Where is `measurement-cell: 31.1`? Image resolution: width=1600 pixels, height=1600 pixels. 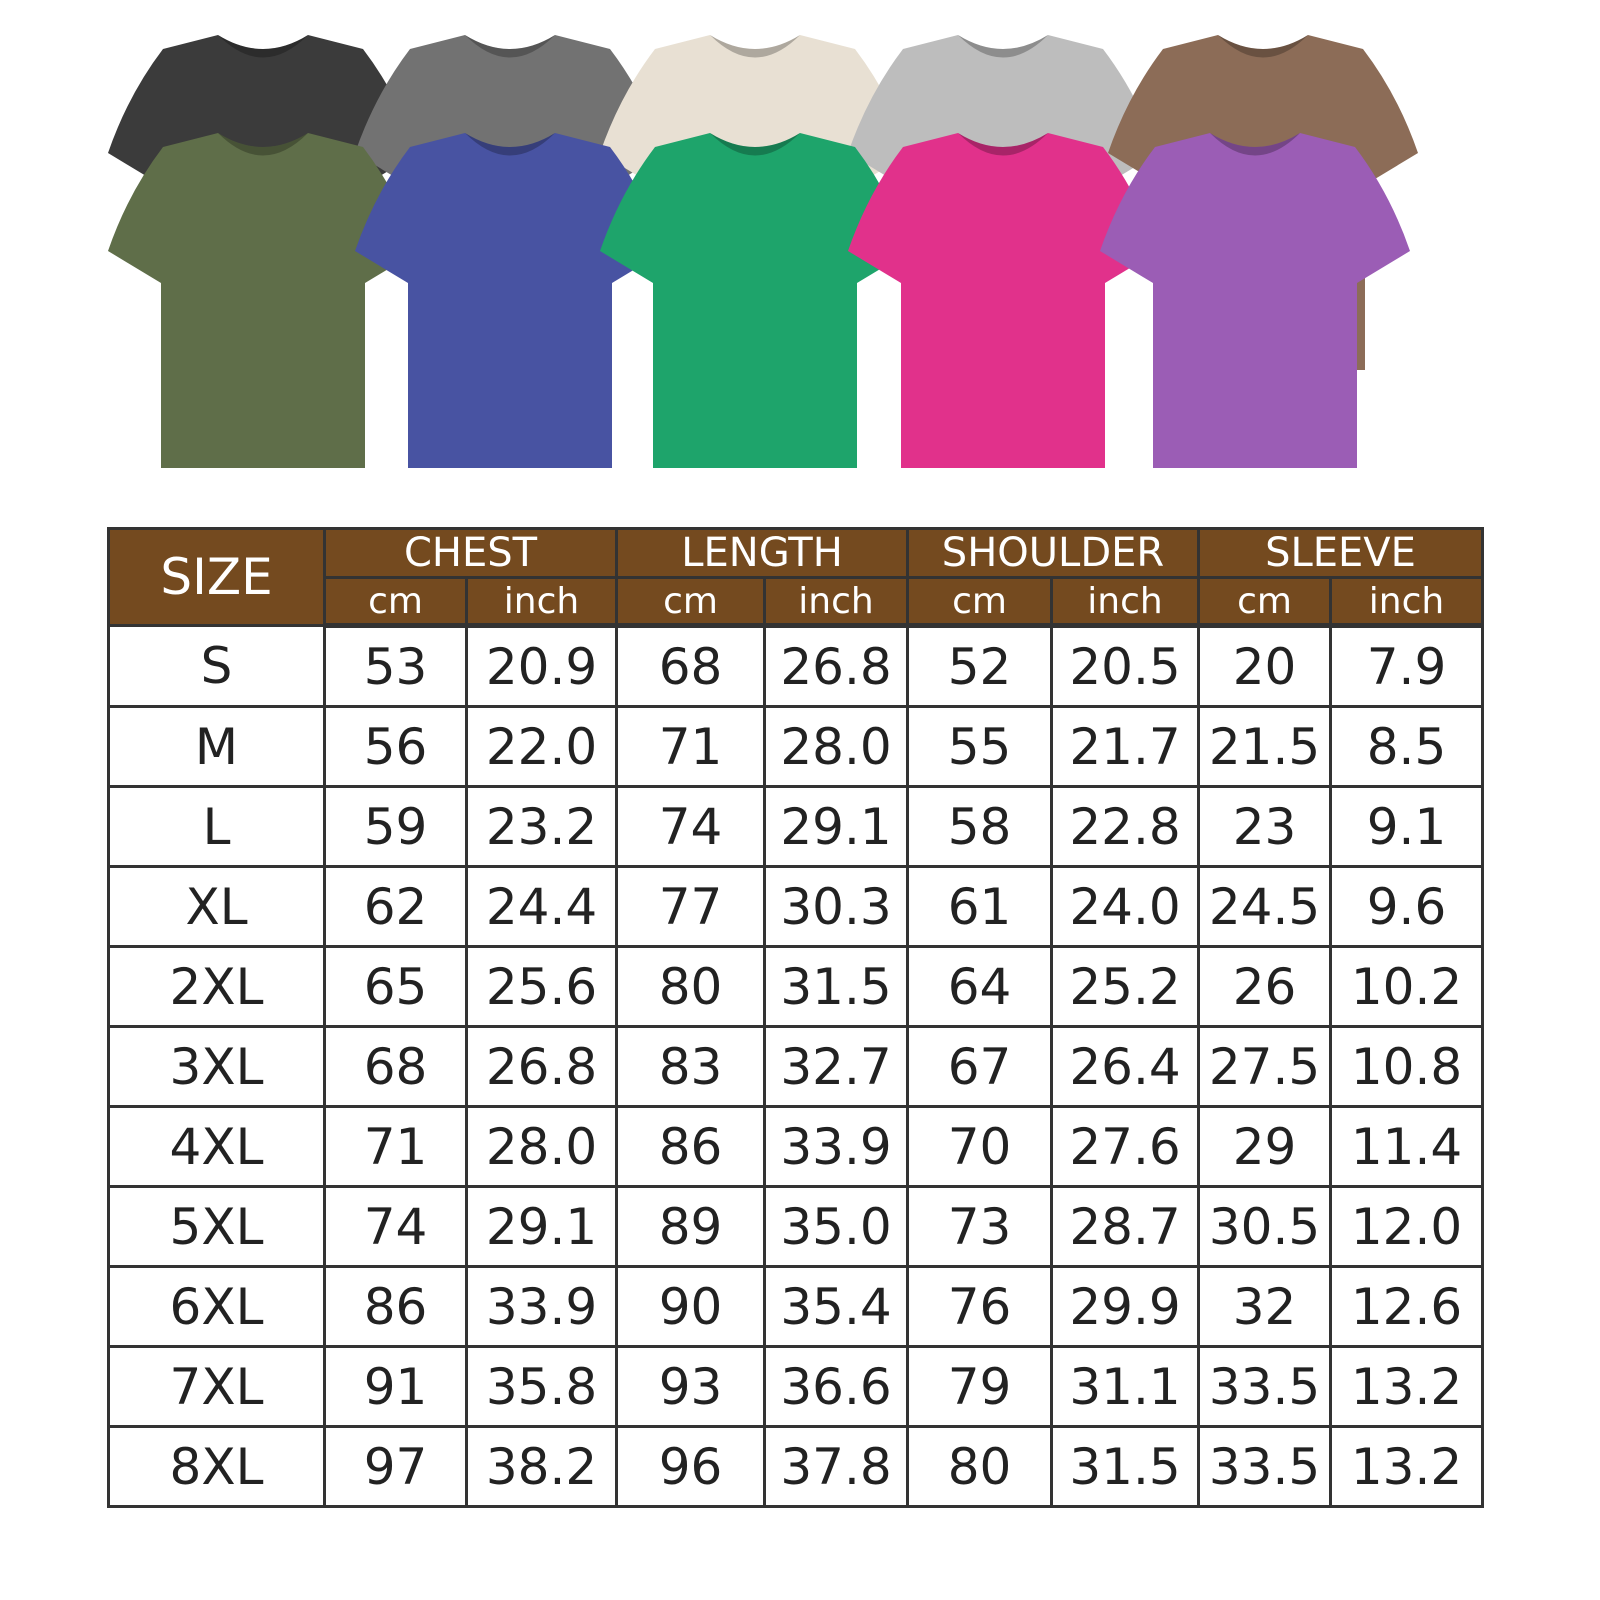 measurement-cell: 31.1 is located at coordinates (1125, 1386).